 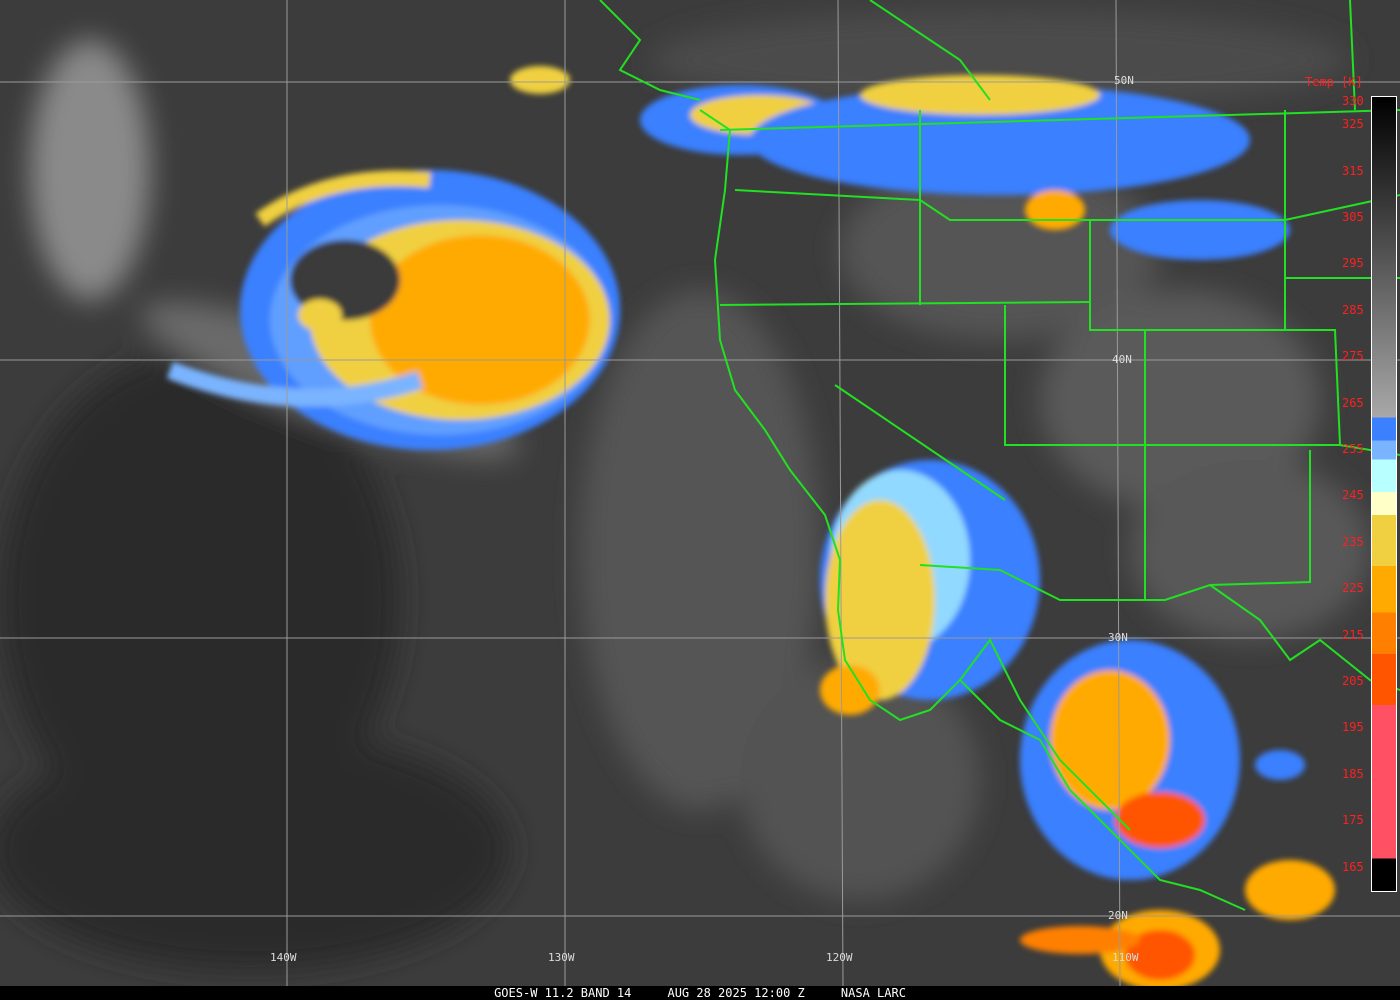 What do you see at coordinates (736, 993) in the screenshot?
I see `timestamp: AUG 28 2025 12:00 Z` at bounding box center [736, 993].